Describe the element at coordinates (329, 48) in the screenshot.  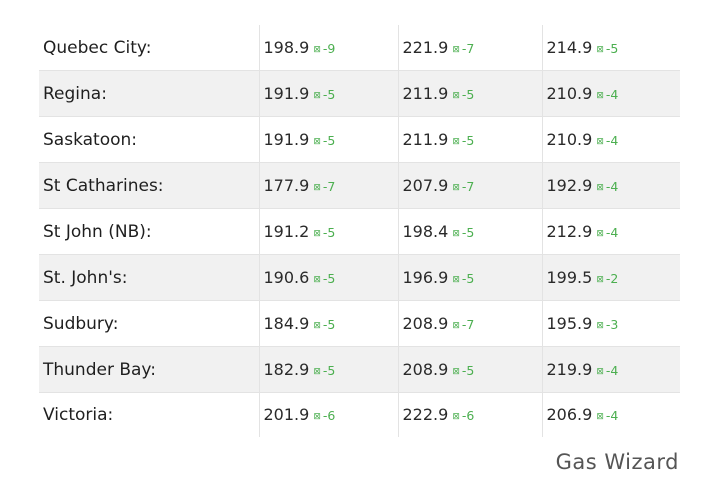
I see `price-change-value: -9` at that location.